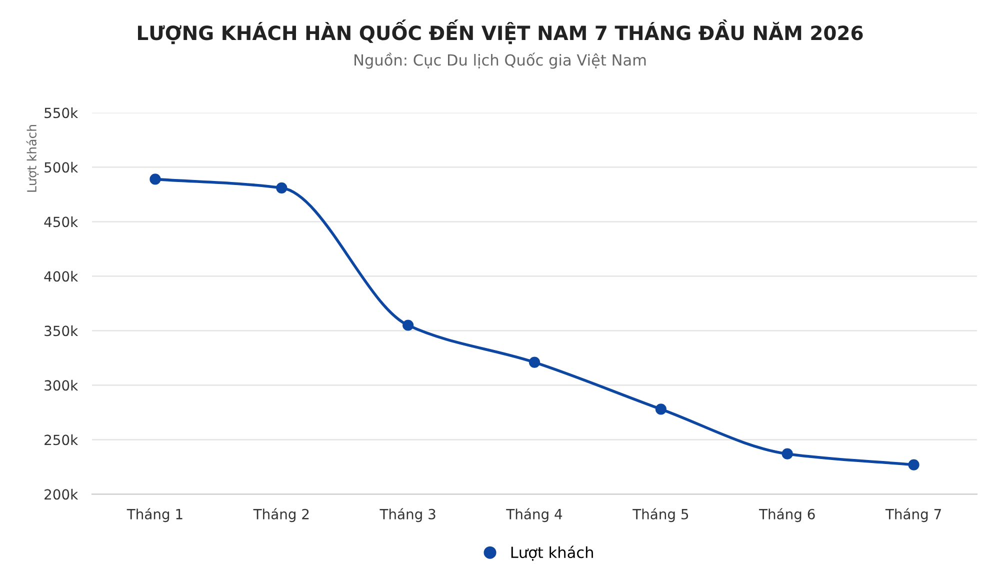  Describe the element at coordinates (61, 276) in the screenshot. I see `y-tick-label: 400k` at that location.